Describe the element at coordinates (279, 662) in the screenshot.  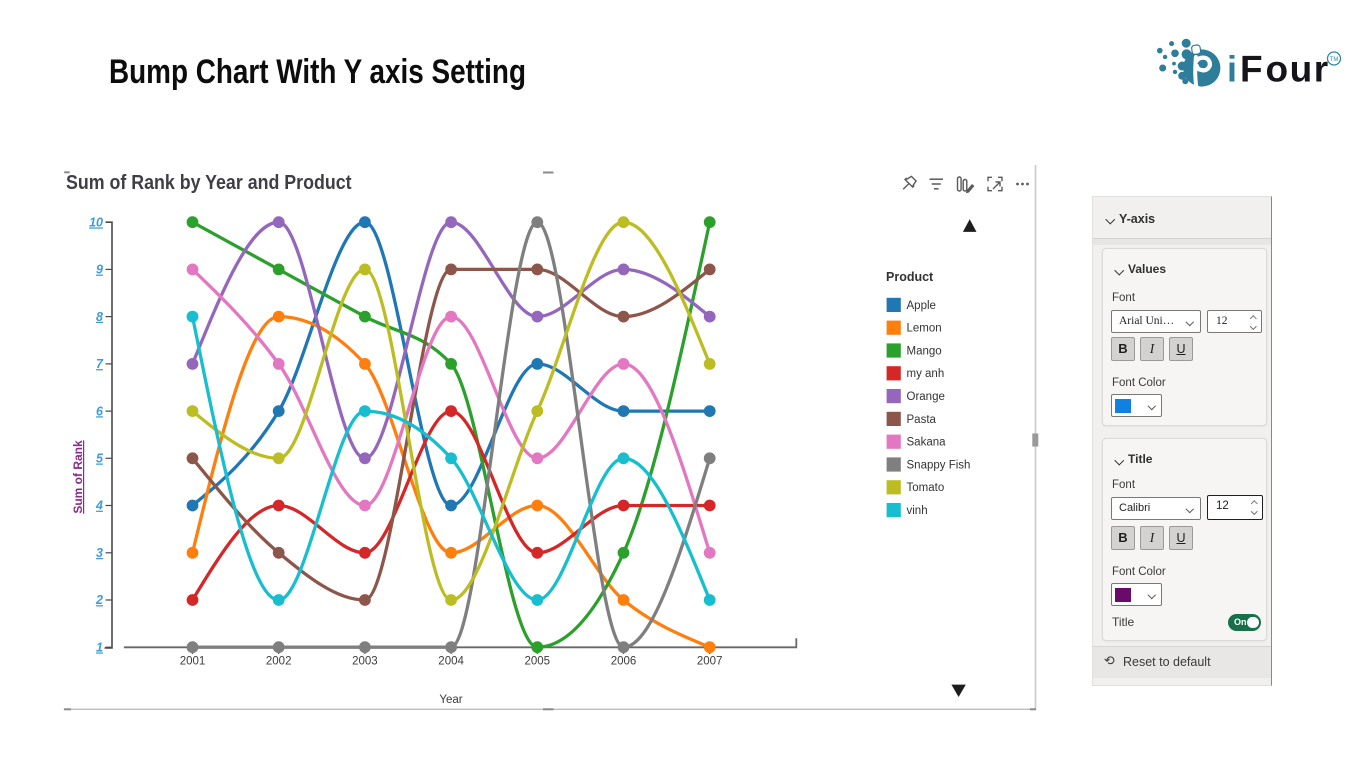
I see `svg-text: 2002` at that location.